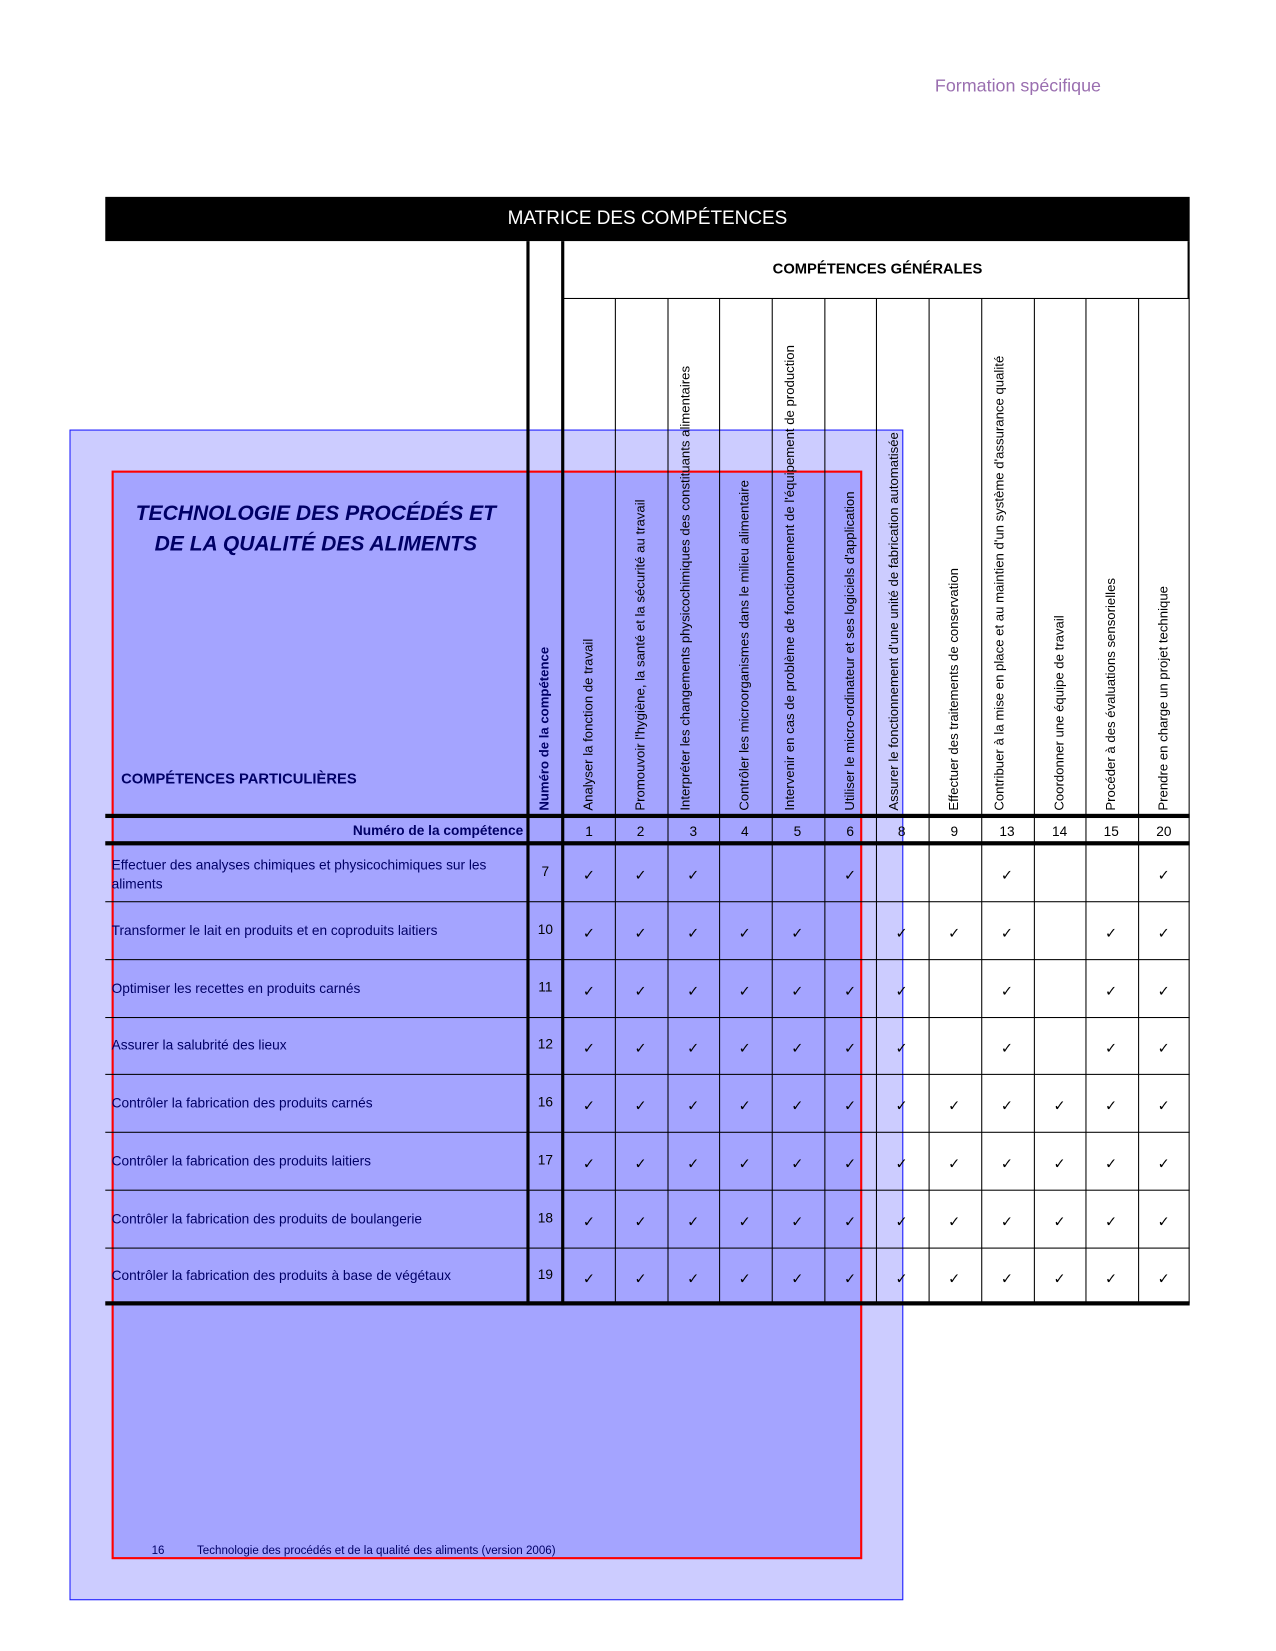 The image size is (1276, 1651). I want to click on general-header-box, so click(876, 270).